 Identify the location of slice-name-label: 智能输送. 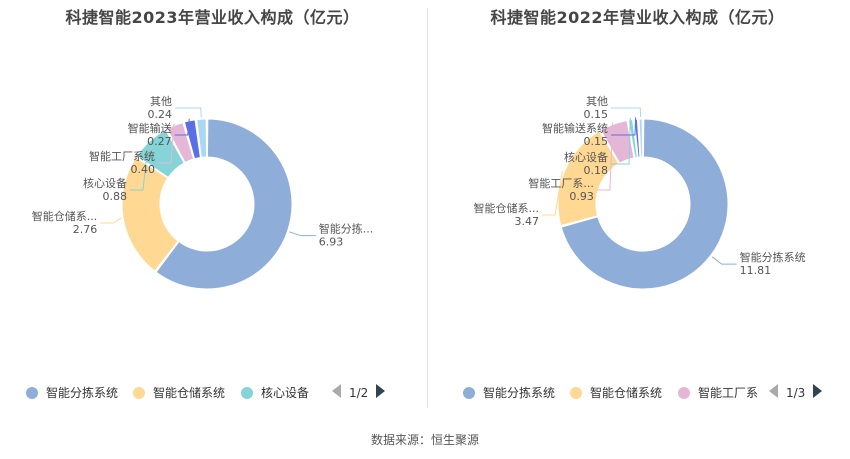
(150, 128).